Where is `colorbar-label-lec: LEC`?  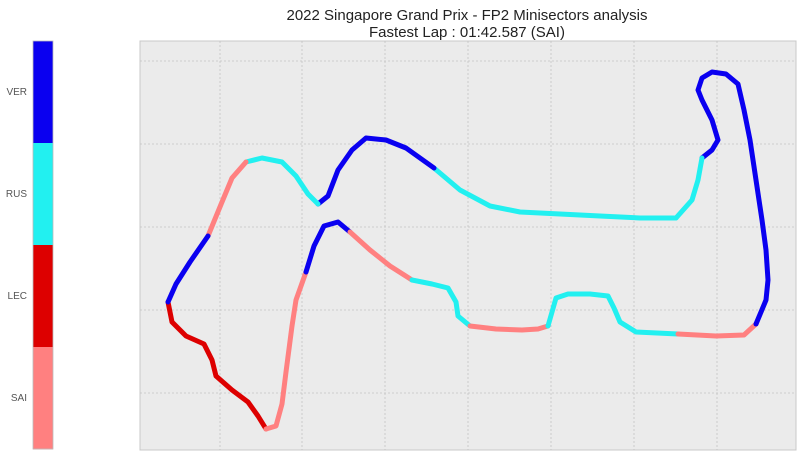 colorbar-label-lec: LEC is located at coordinates (17, 296).